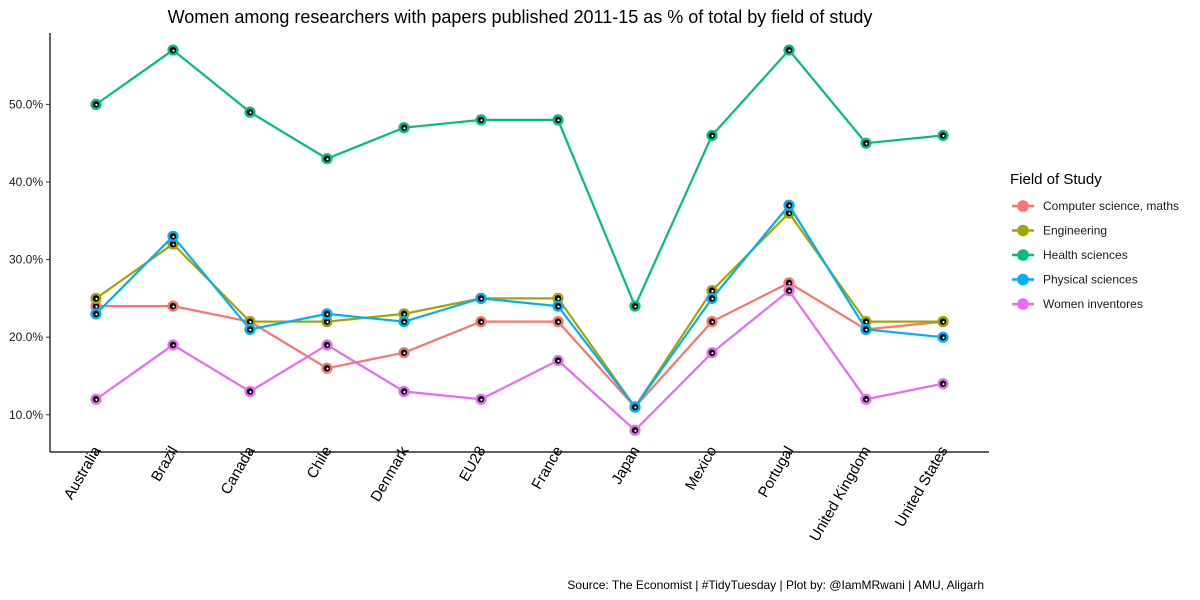  I want to click on x-tick-label: United Kingdom, so click(840, 494).